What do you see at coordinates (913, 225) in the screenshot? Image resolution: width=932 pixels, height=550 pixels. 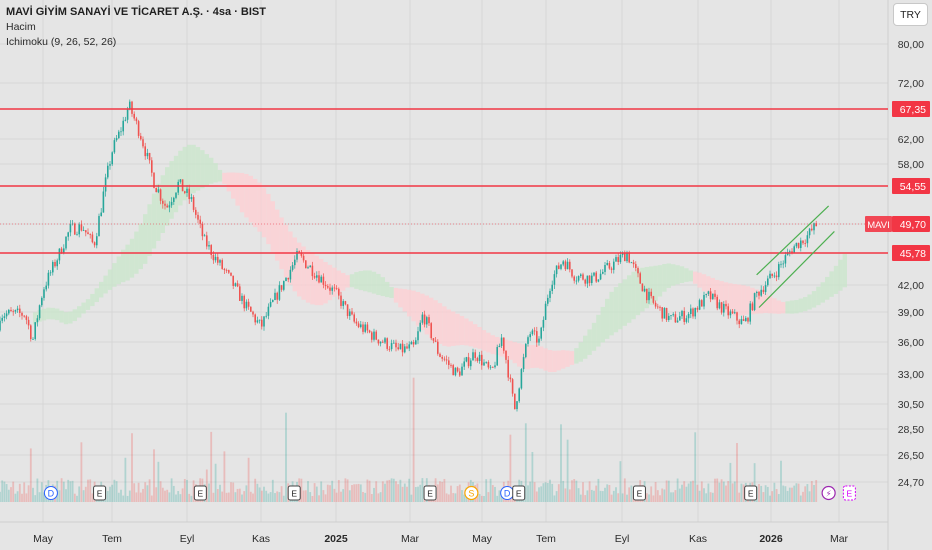 I see `last-price-label: 49,70` at bounding box center [913, 225].